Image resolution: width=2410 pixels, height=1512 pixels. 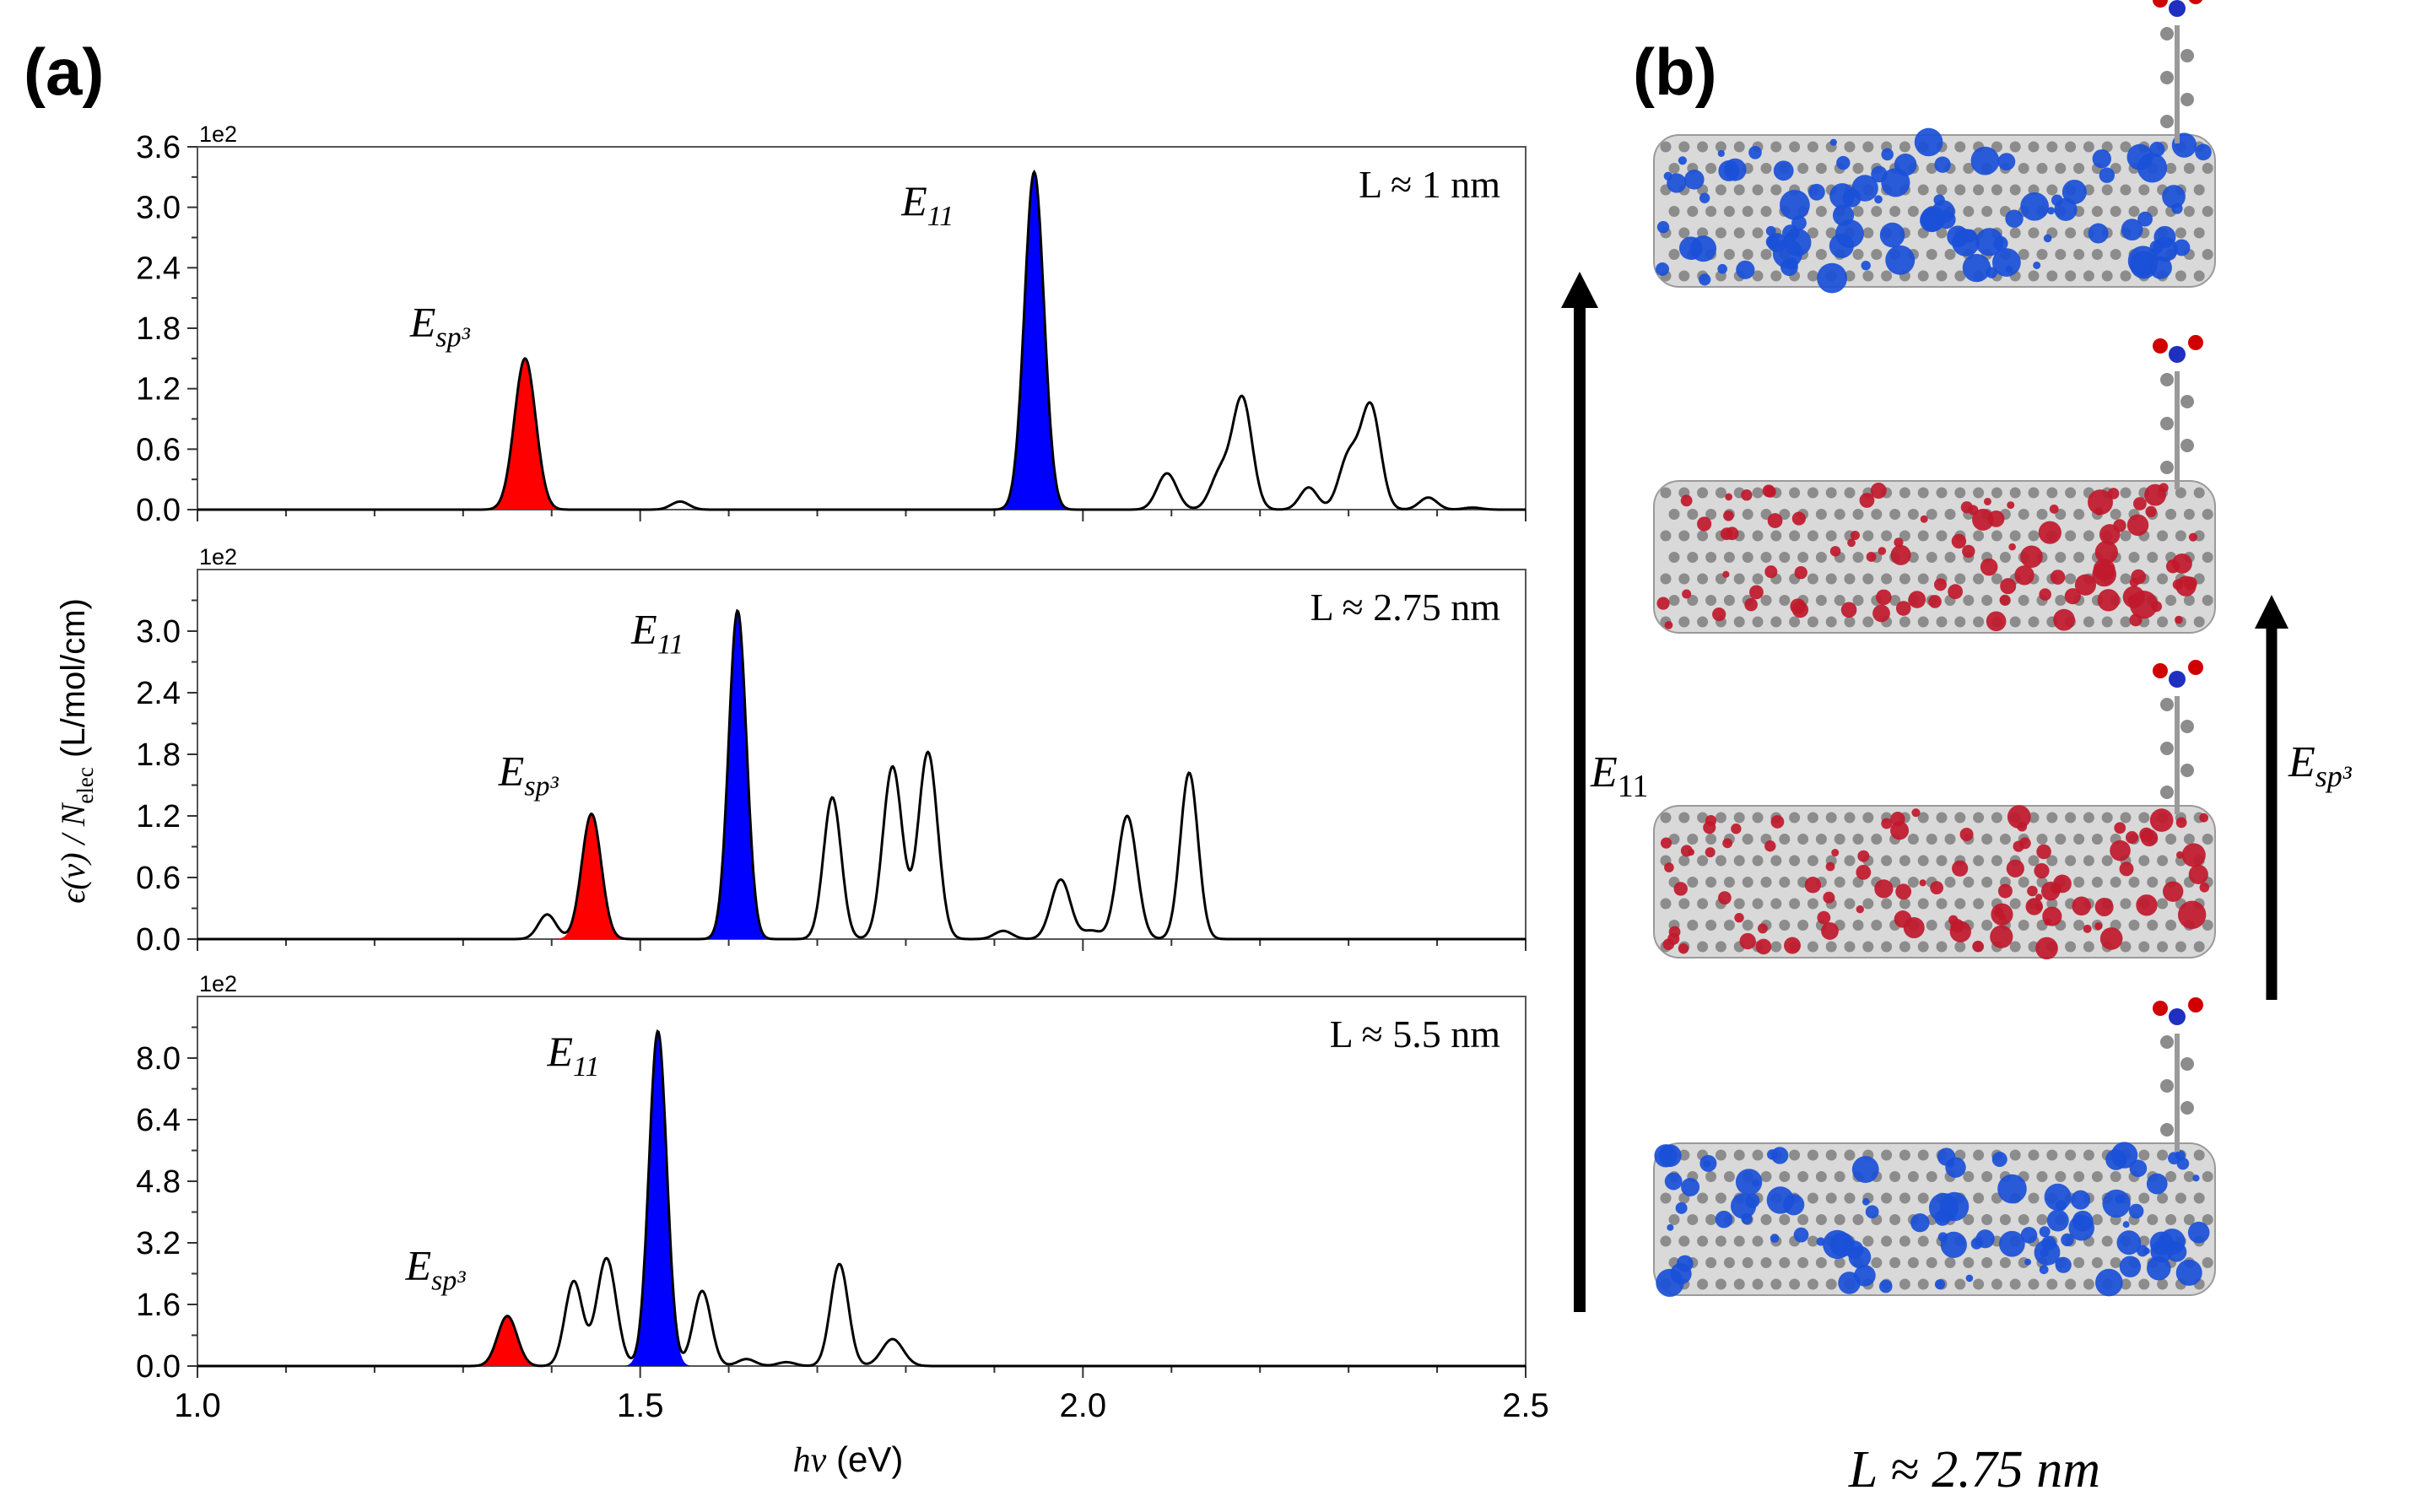 What do you see at coordinates (591, 876) in the screenshot?
I see `esp3-peak-fill` at bounding box center [591, 876].